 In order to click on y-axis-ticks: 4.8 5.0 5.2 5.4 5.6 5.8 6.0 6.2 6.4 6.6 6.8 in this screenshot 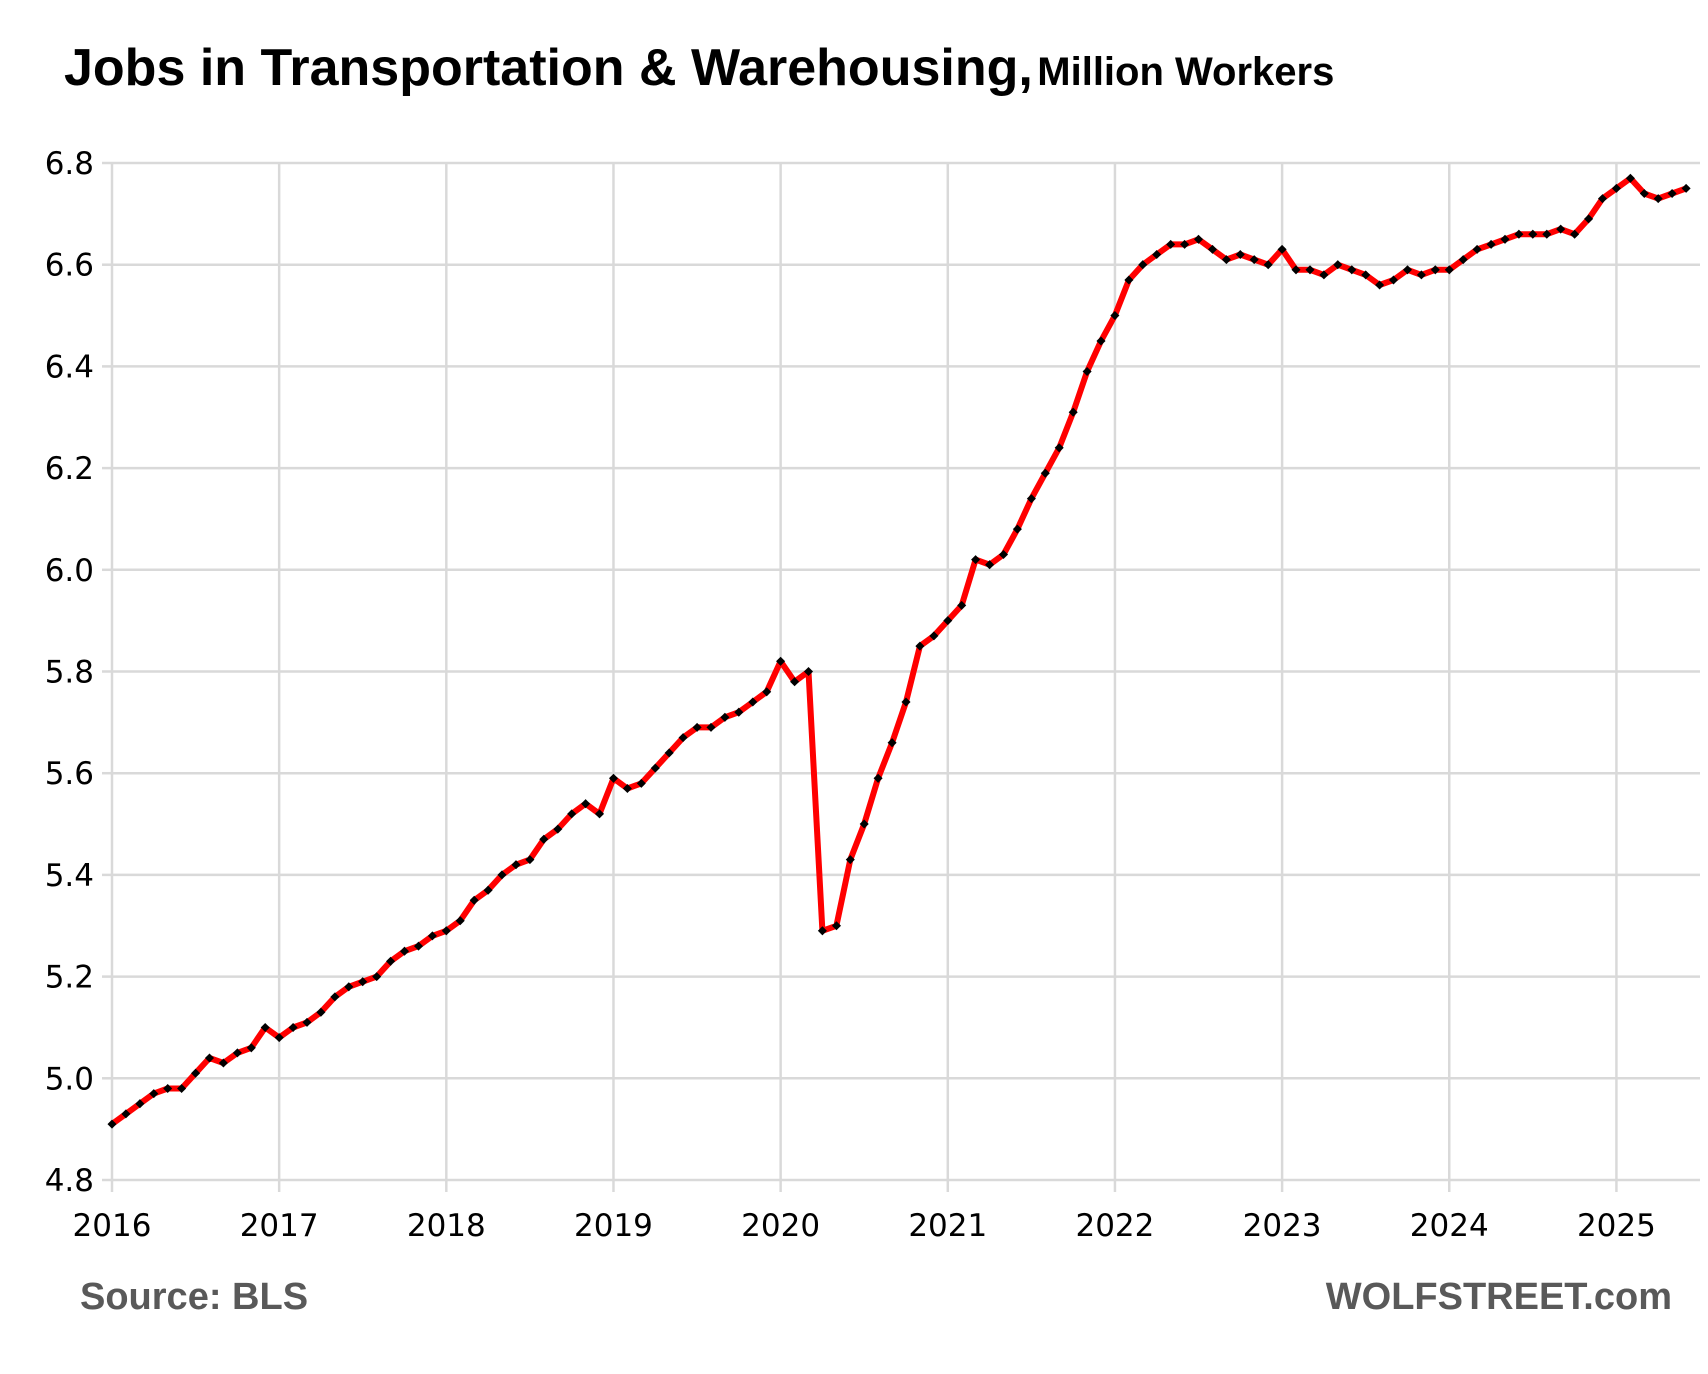, I will do `click(69, 672)`.